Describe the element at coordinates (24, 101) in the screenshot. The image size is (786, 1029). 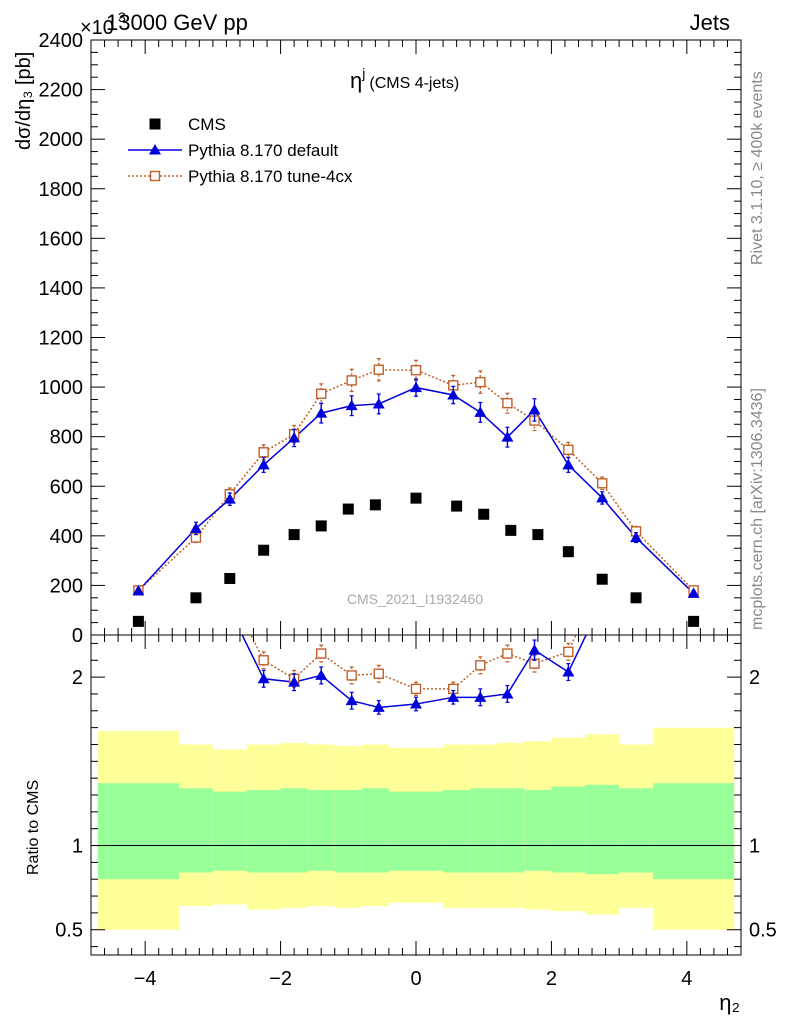
I see `main-y-axis-label: dσ/dη₃ [pb]` at that location.